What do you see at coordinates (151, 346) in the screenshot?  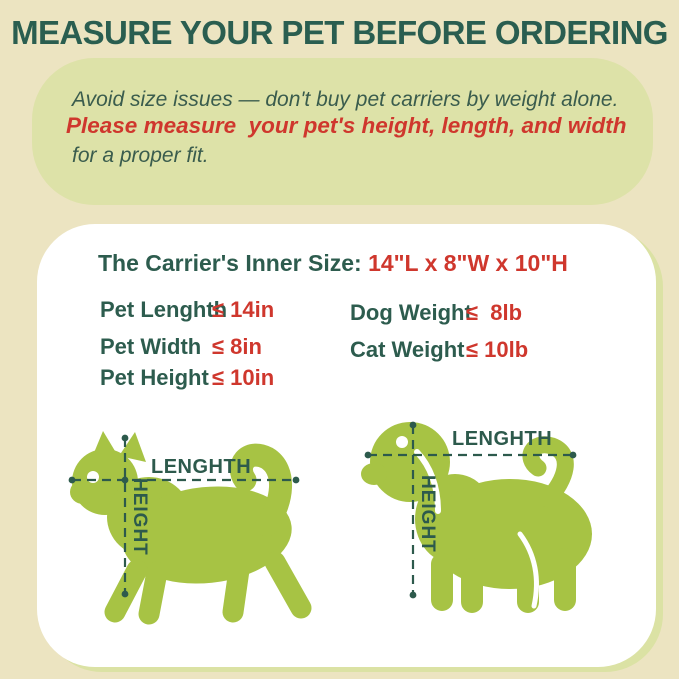 I see `spec-label: Pet Width` at bounding box center [151, 346].